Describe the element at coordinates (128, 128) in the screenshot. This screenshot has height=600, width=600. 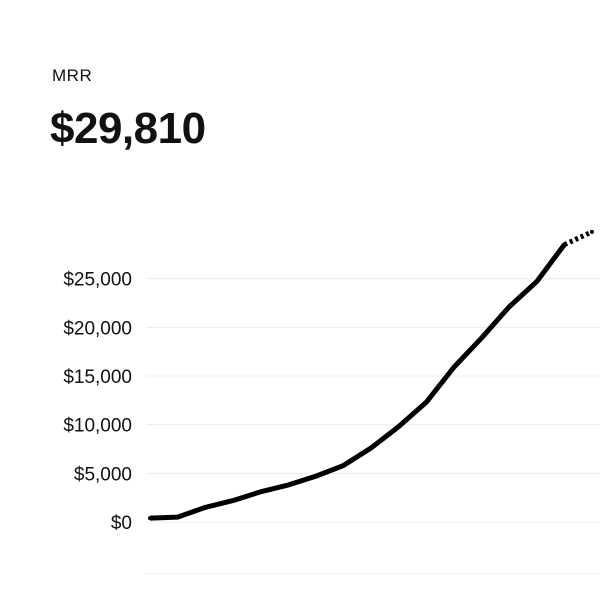
I see `metric-value: $29,810` at that location.